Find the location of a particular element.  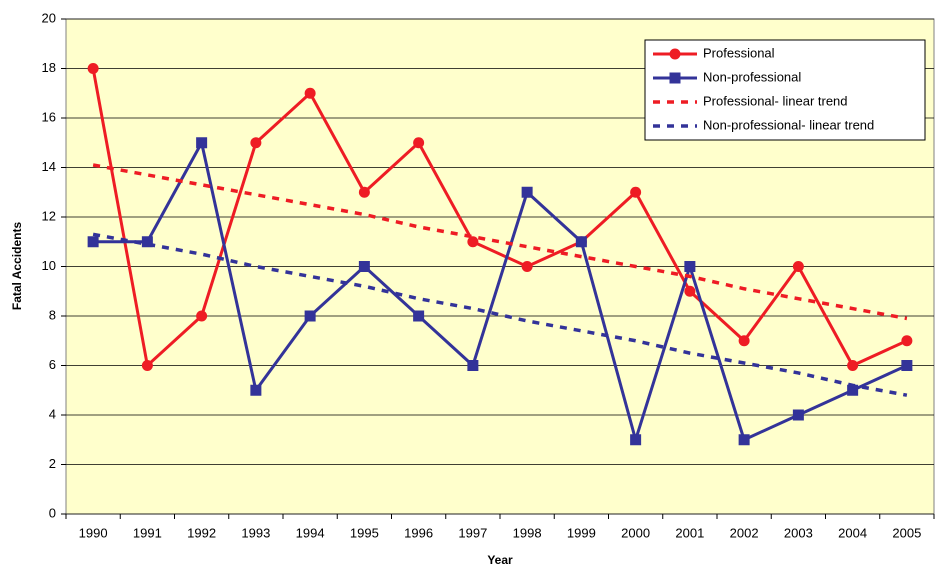

y-axis-label: Fatal Accidents is located at coordinates (17, 266).